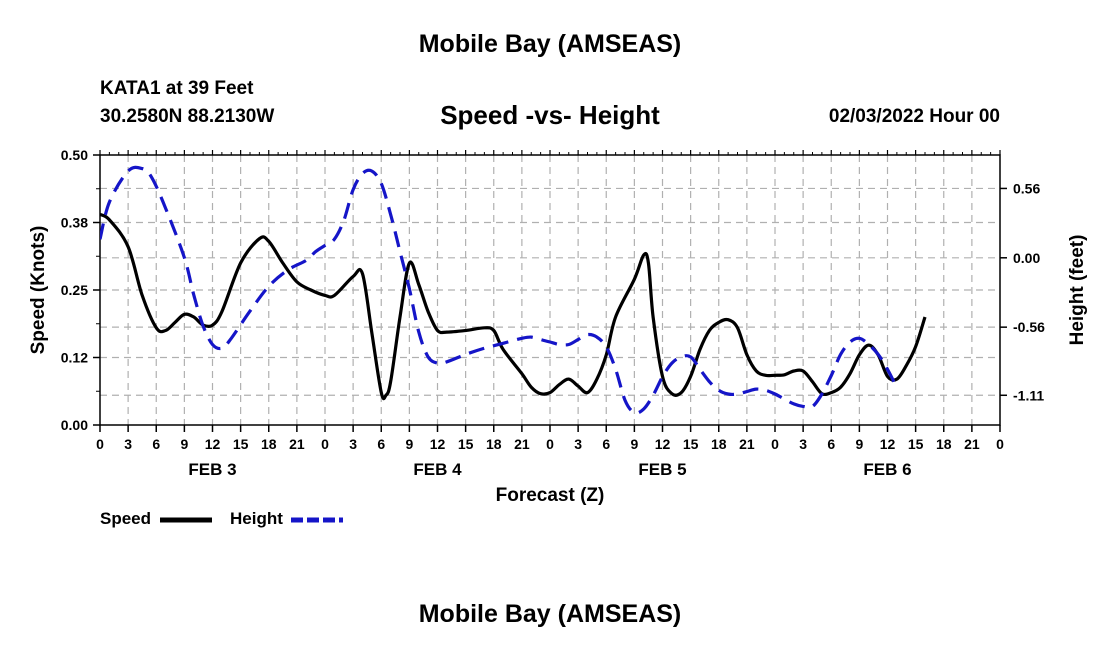 This screenshot has width=1100, height=650. I want to click on day-label: FEB 4, so click(437, 469).